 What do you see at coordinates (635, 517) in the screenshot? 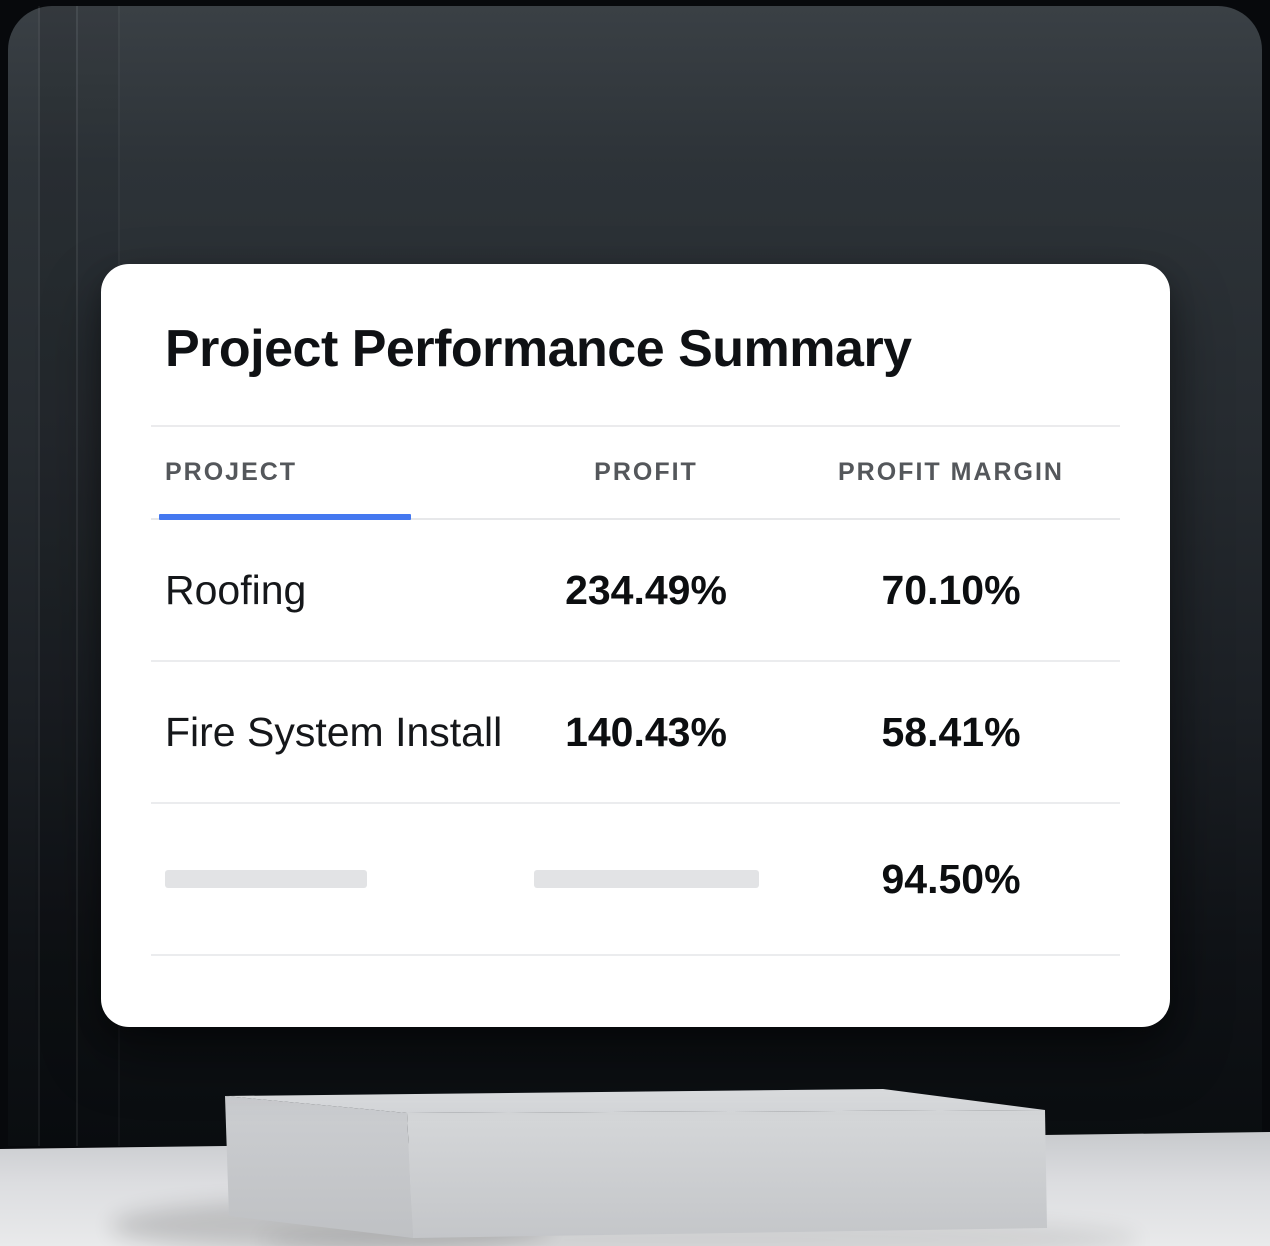
I see `header-divider` at bounding box center [635, 517].